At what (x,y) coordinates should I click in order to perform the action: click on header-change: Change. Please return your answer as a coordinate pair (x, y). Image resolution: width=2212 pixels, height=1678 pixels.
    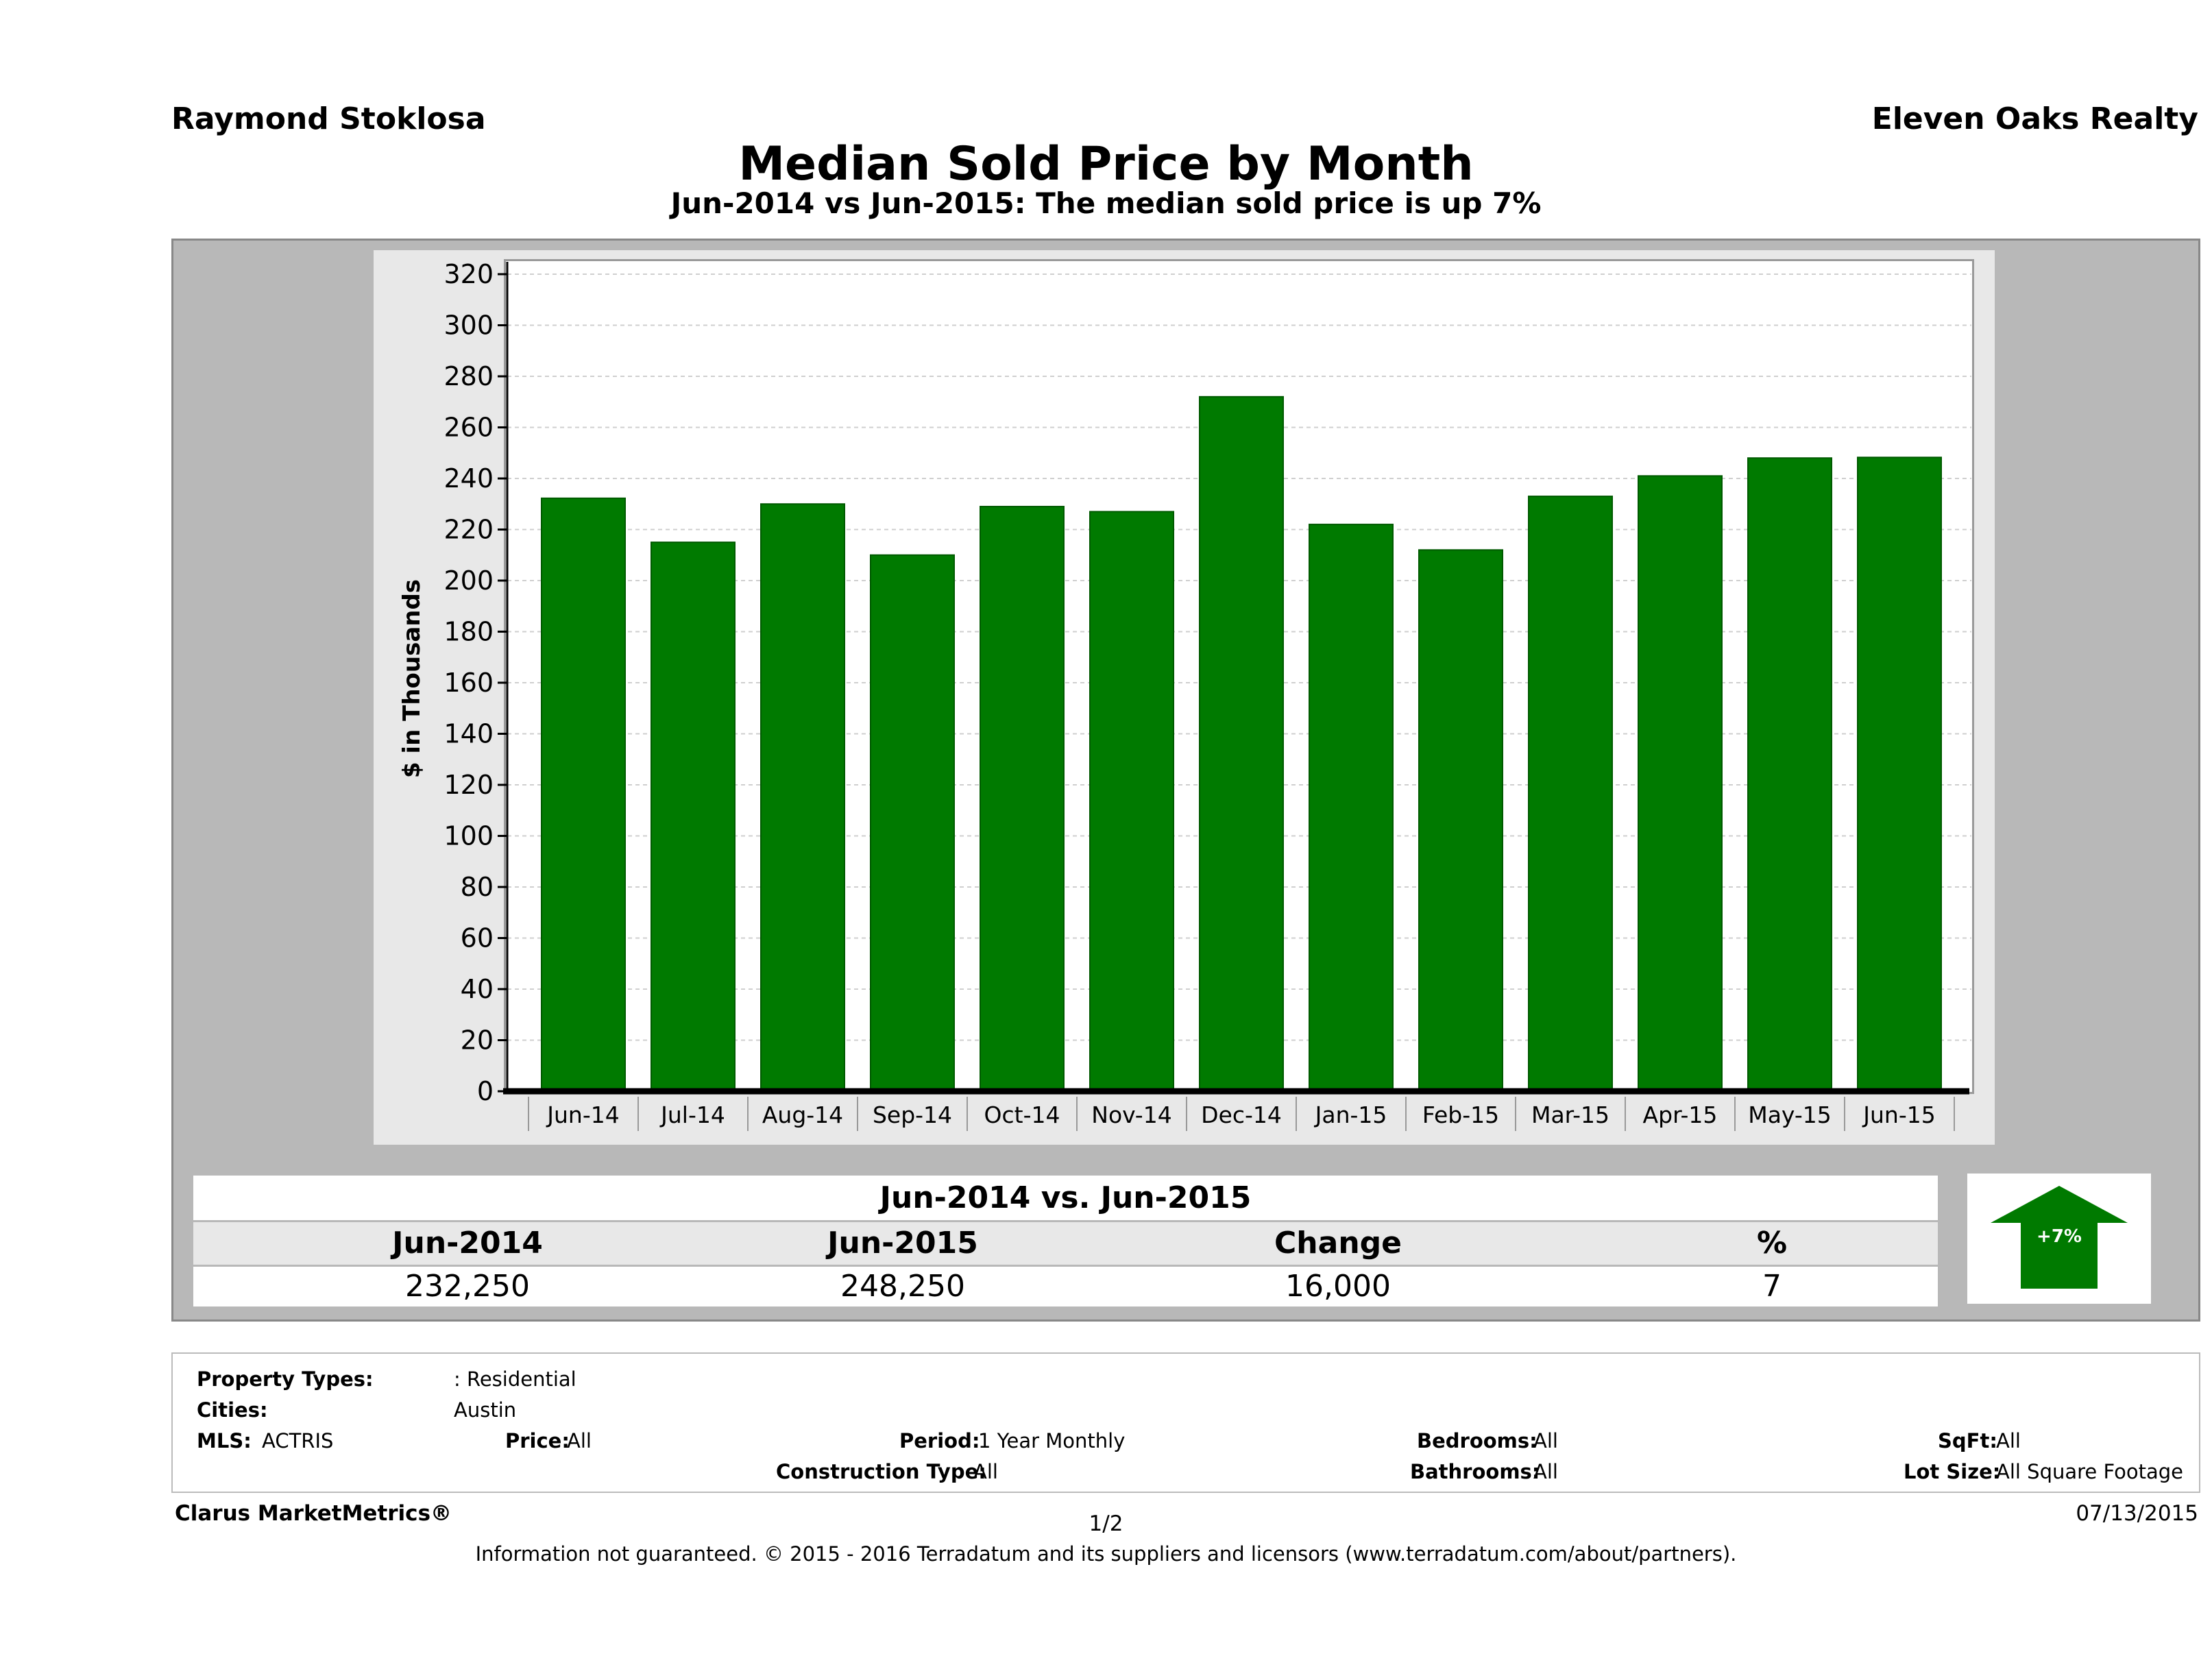
    Looking at the image, I should click on (1338, 1243).